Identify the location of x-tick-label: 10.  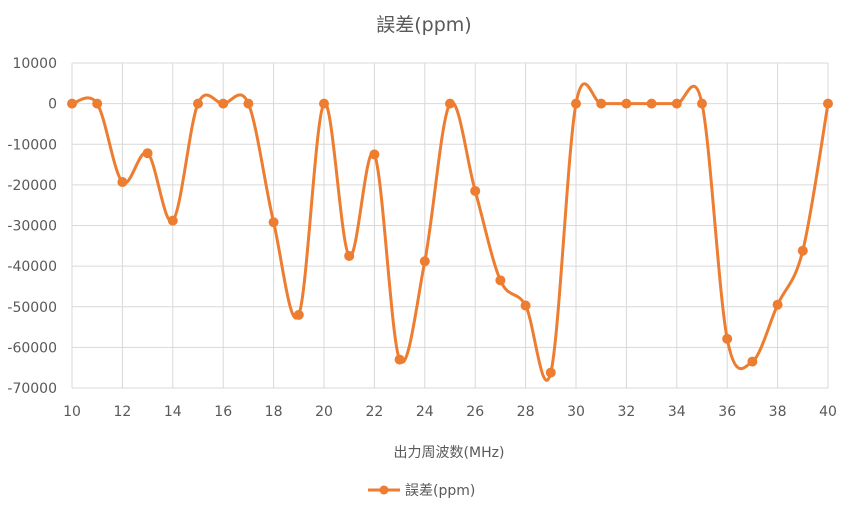
(72, 412).